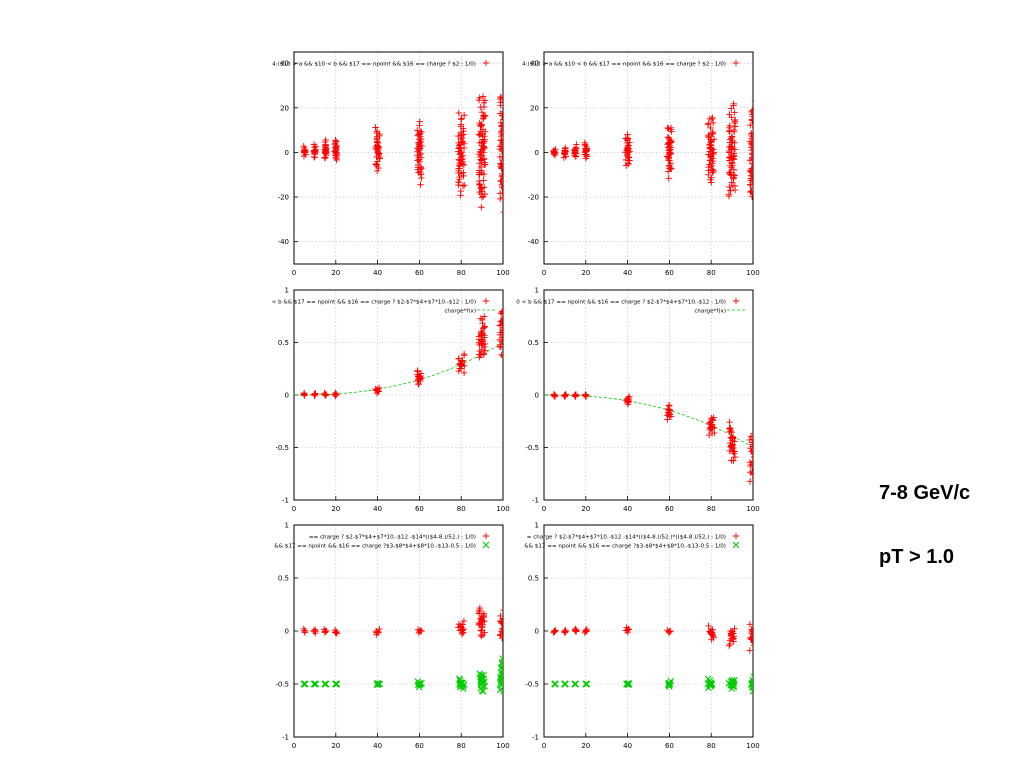  Describe the element at coordinates (537, 291) in the screenshot. I see `y-tick-label: 1` at that location.